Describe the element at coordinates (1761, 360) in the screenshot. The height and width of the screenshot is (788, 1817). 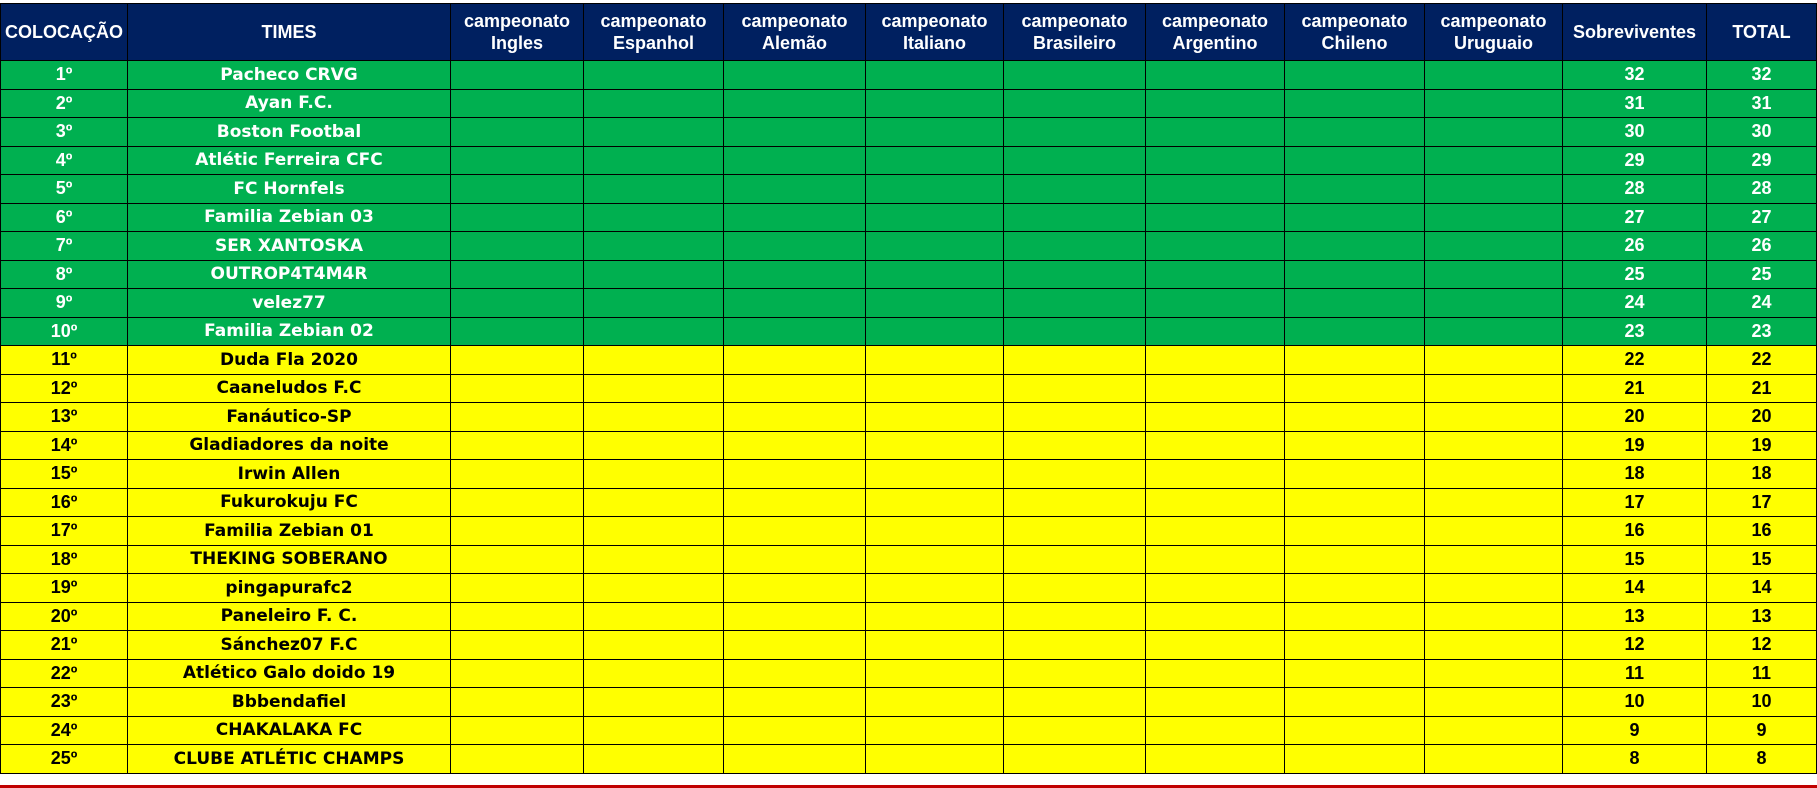
I see `total-cell: 22` at that location.